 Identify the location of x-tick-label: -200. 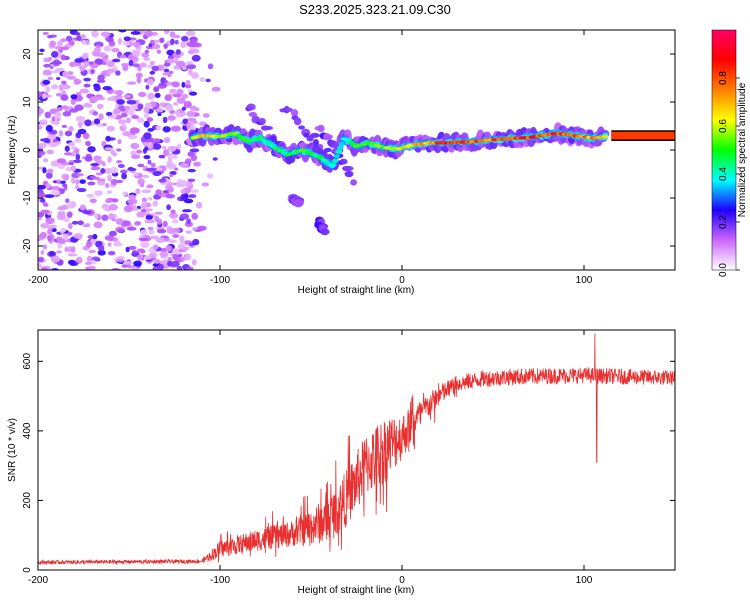
(38, 580).